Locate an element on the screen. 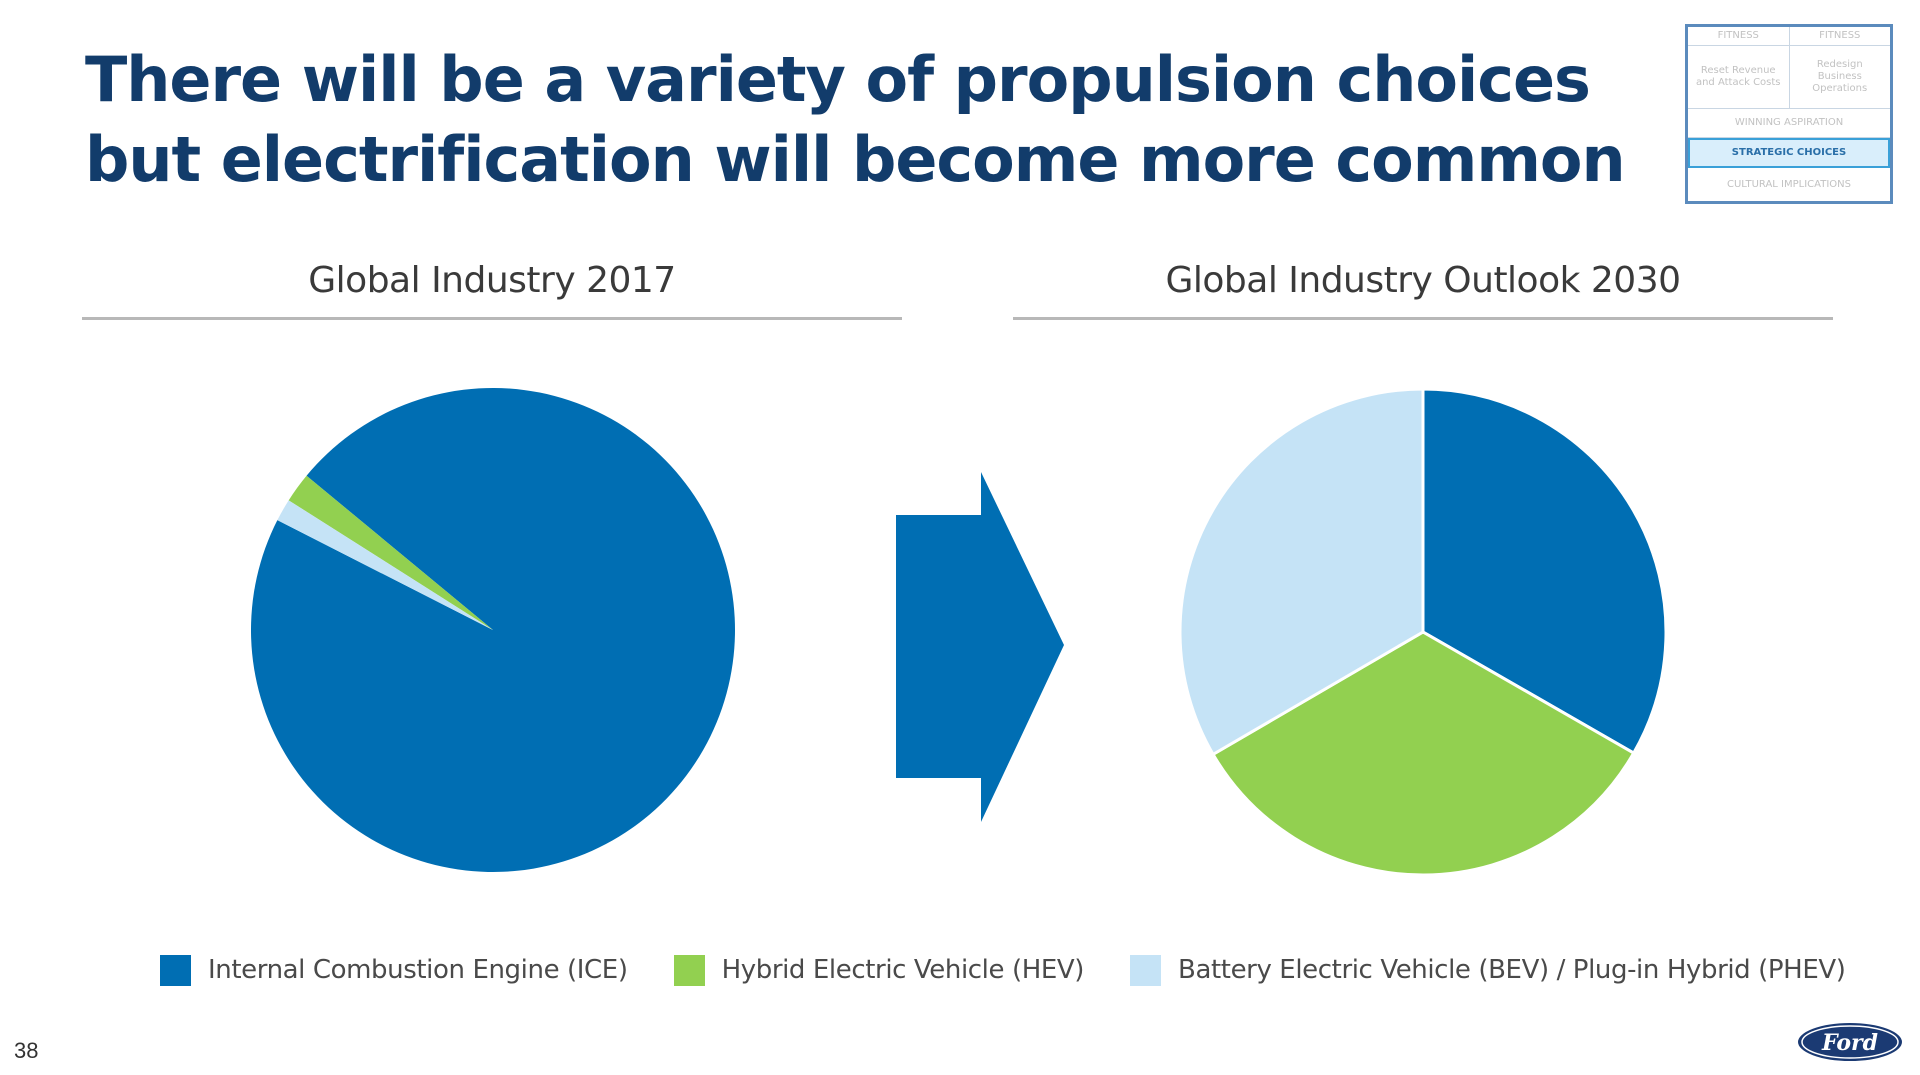 The width and height of the screenshot is (1920, 1075). transition-arrow-icon is located at coordinates (980, 647).